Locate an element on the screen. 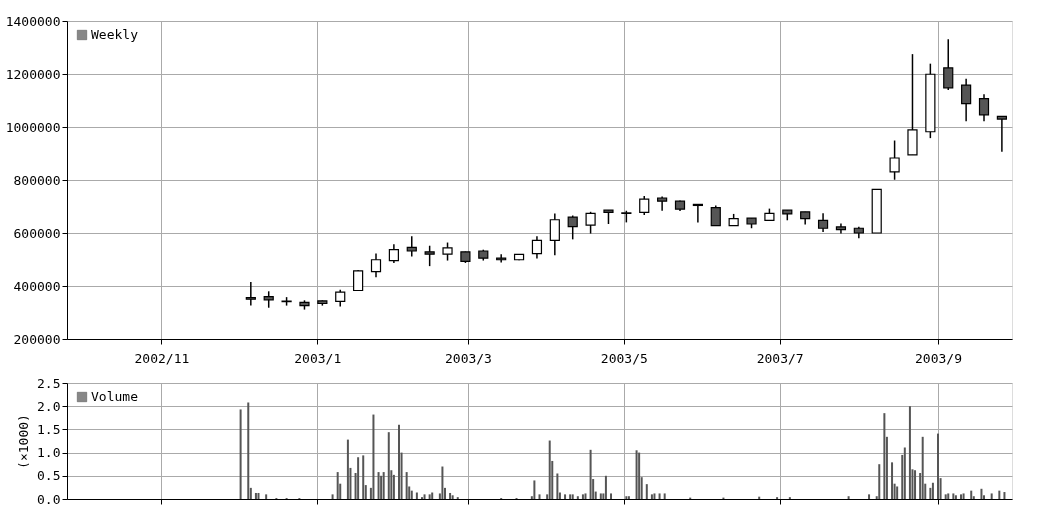  y-tick-label: 400000 is located at coordinates (37, 286).